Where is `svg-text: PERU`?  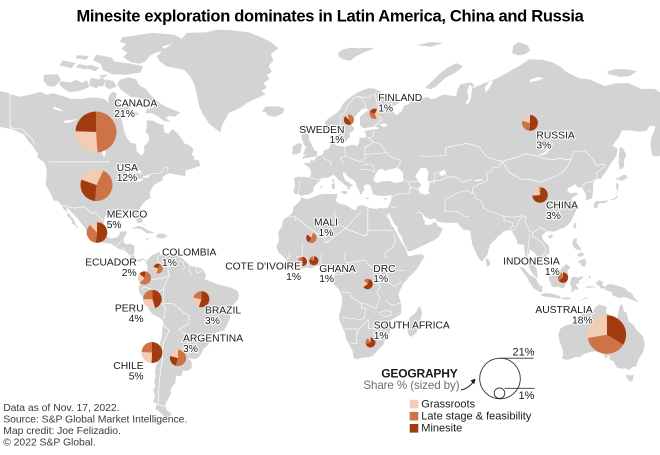
svg-text: PERU is located at coordinates (129, 309).